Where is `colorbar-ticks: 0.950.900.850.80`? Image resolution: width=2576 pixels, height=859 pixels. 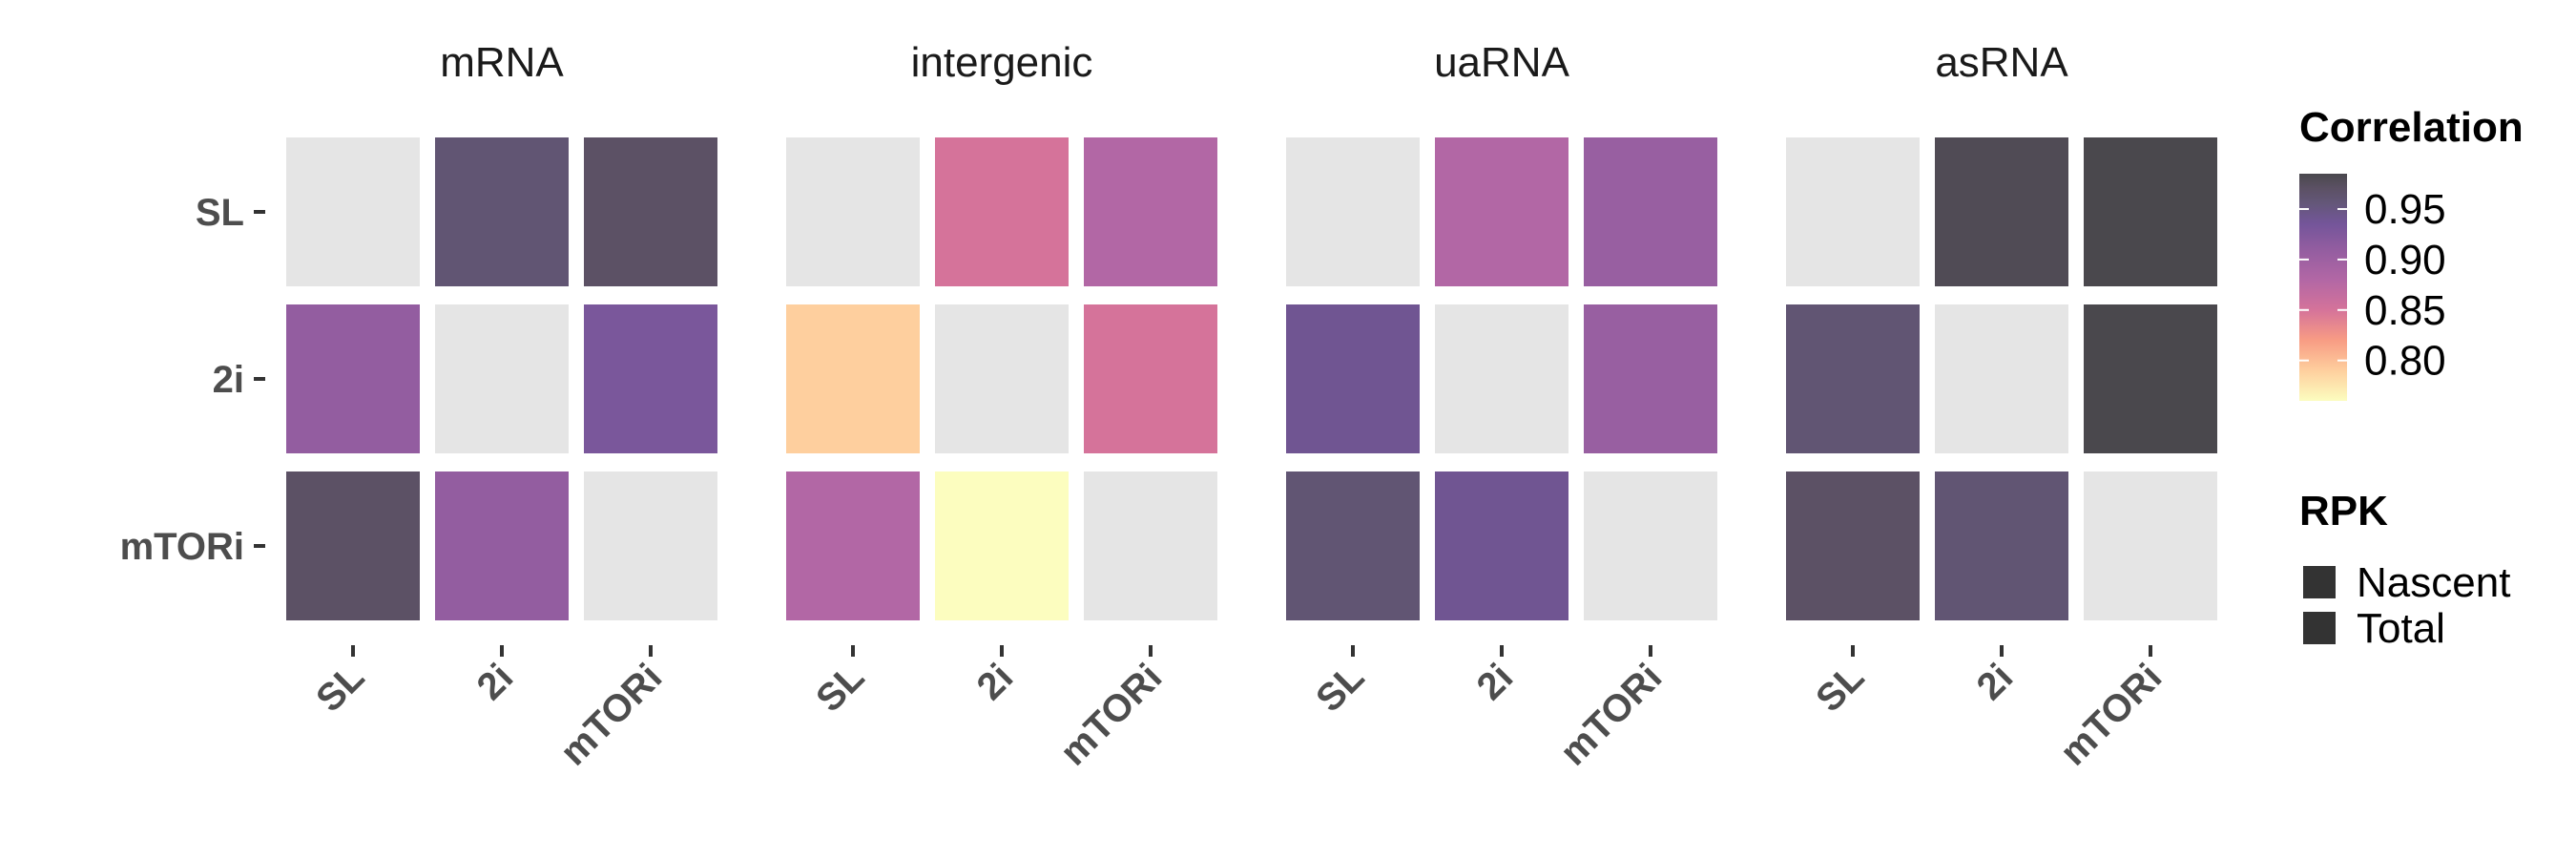 colorbar-ticks: 0.950.900.850.80 is located at coordinates (2372, 285).